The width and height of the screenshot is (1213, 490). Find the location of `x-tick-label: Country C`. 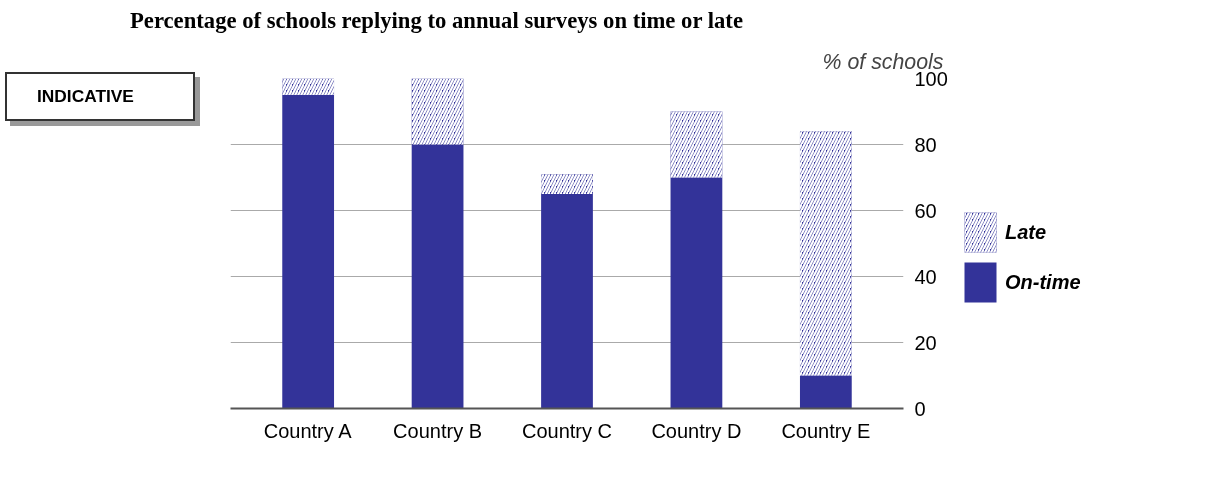

x-tick-label: Country C is located at coordinates (567, 430).